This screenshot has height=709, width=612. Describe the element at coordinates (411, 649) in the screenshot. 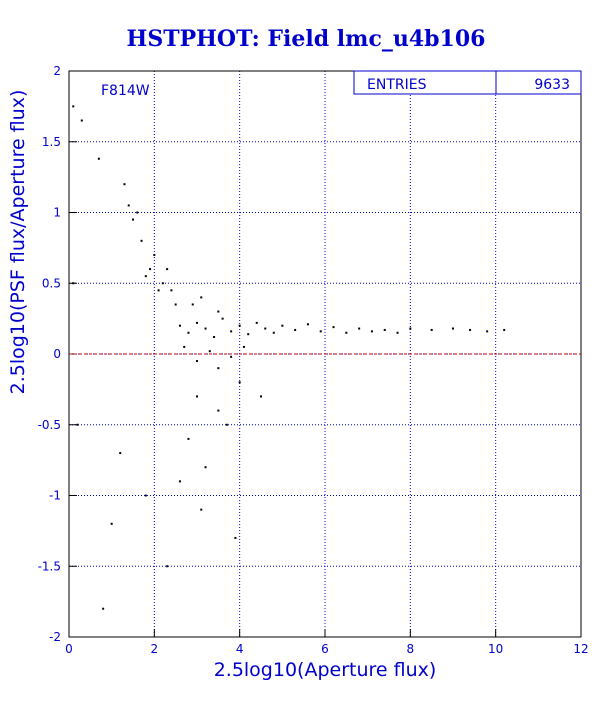

I see `x-tick-label: 8` at that location.